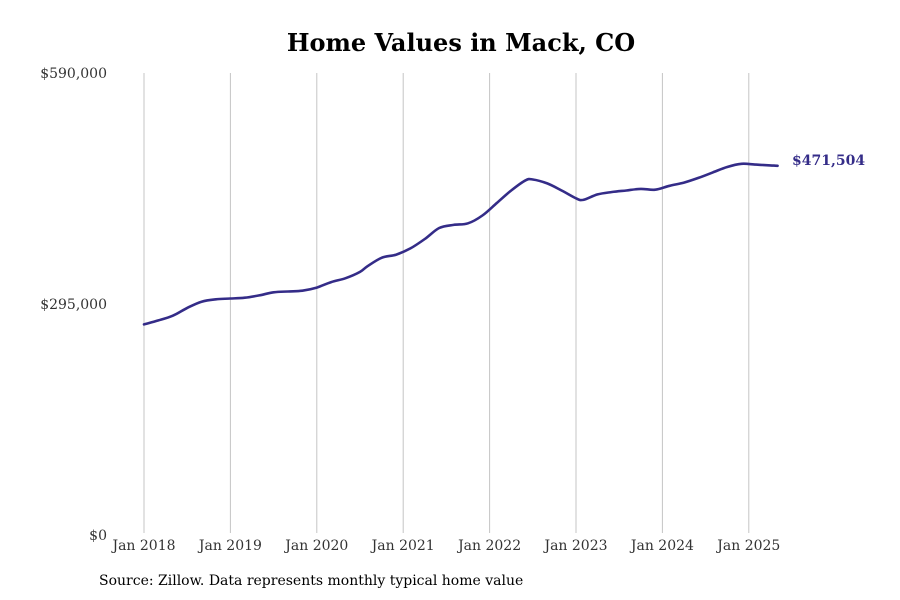 This screenshot has width=900, height=600. What do you see at coordinates (315, 546) in the screenshot?
I see `x-tick-label: Jan 2020` at bounding box center [315, 546].